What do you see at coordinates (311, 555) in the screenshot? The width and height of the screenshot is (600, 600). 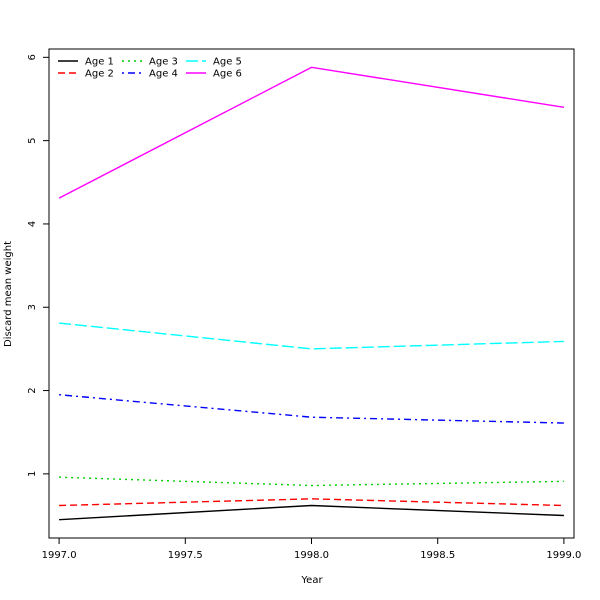 I see `x-tick-label: 1998.0` at bounding box center [311, 555].